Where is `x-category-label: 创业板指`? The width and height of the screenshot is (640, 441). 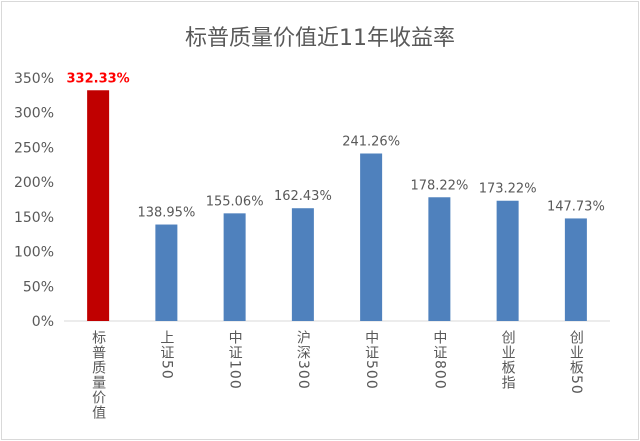 x-category-label: 创业板指 is located at coordinates (507, 360).